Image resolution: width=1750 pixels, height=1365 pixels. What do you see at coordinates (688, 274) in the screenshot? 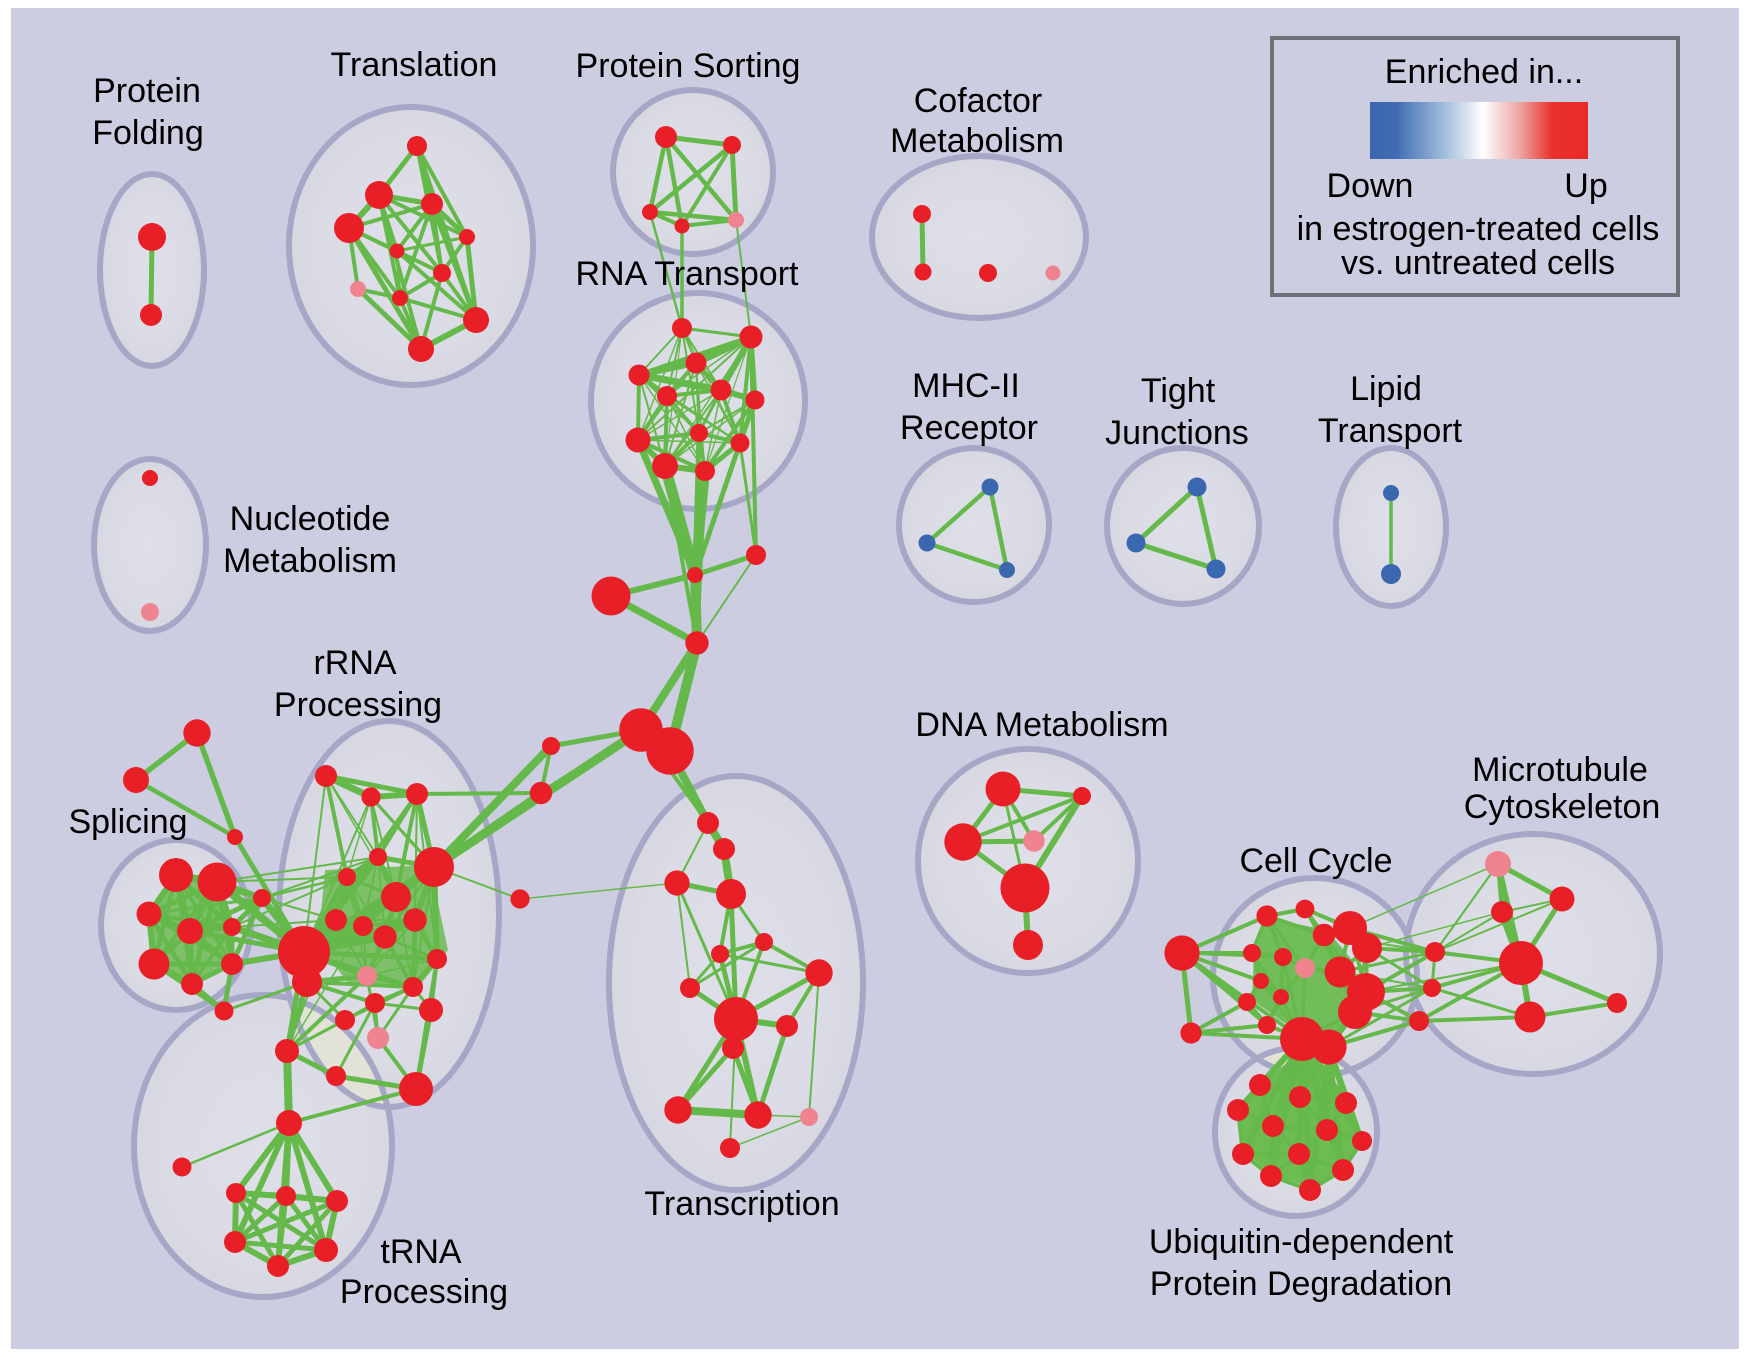
I see `svg-text: RNA Transport` at bounding box center [688, 274].